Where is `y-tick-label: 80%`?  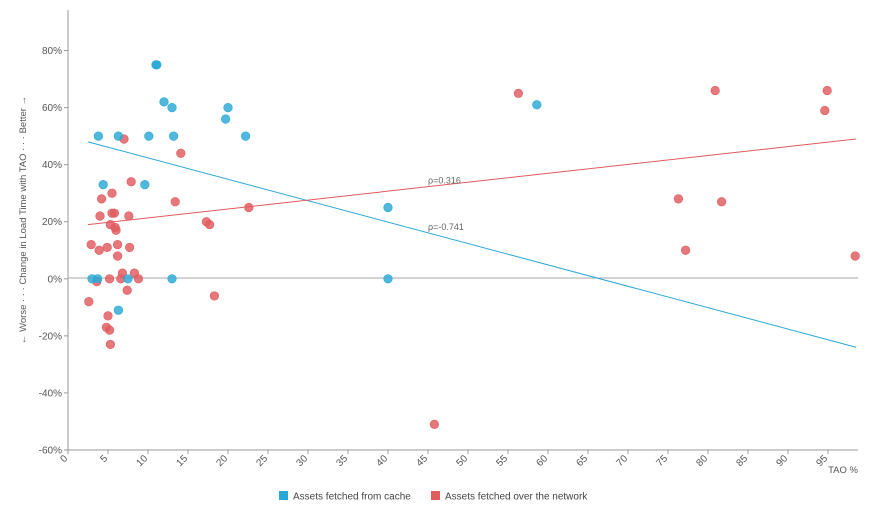 y-tick-label: 80% is located at coordinates (52, 51).